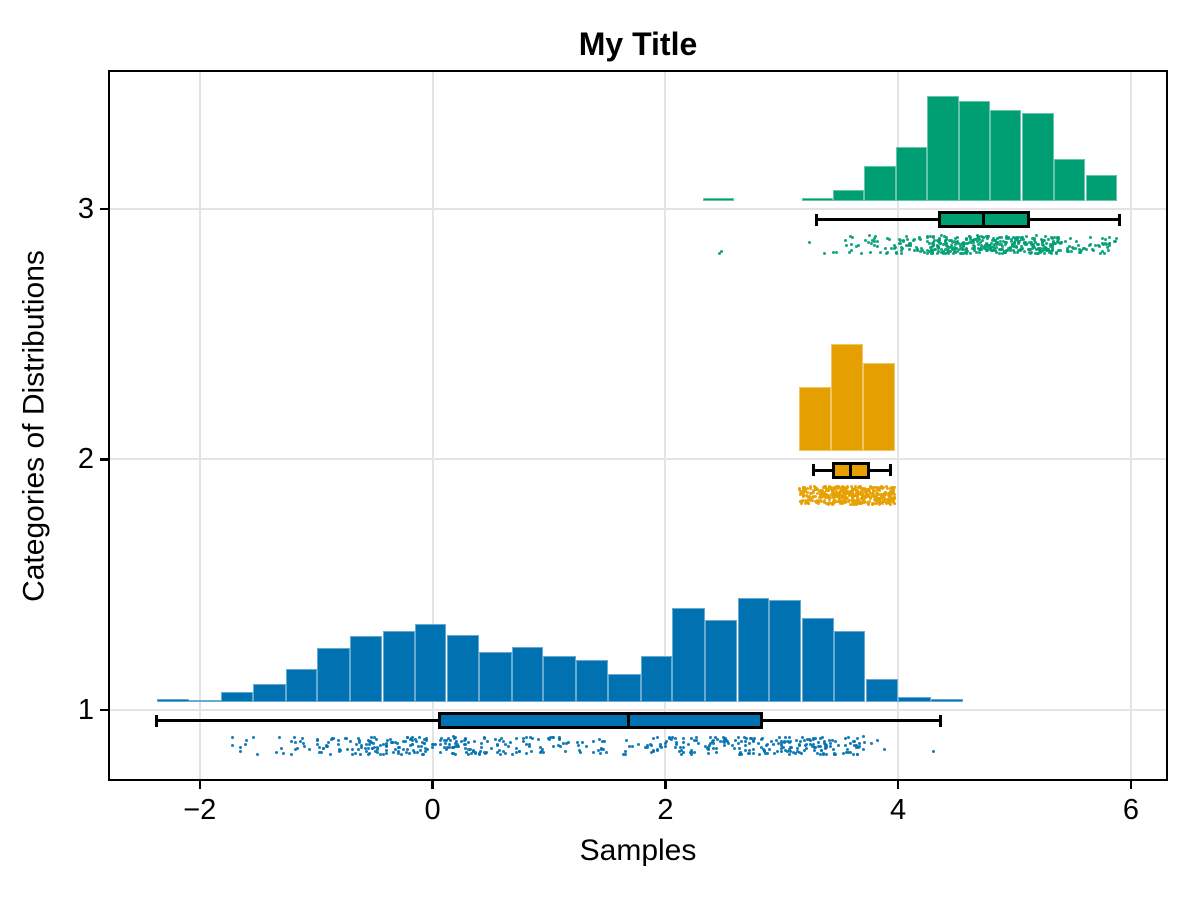 The image size is (1200, 900). I want to click on whisker-cap, so click(157, 720).